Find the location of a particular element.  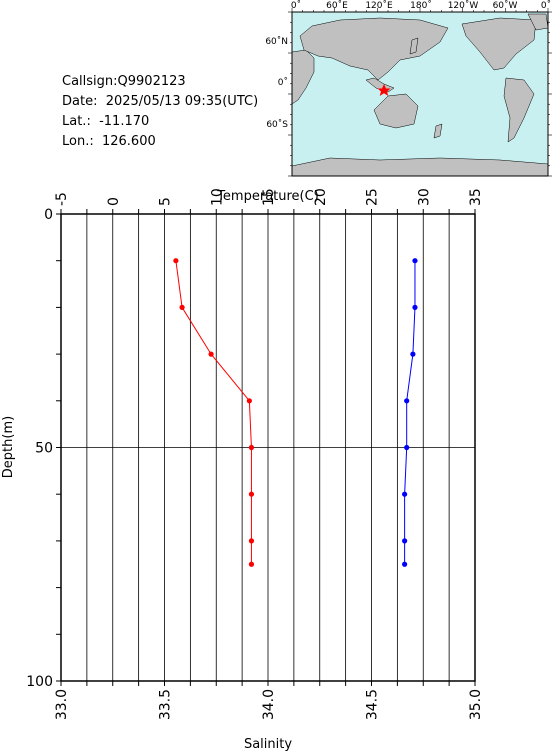

depth-tick-label: 0 is located at coordinates (48, 215).